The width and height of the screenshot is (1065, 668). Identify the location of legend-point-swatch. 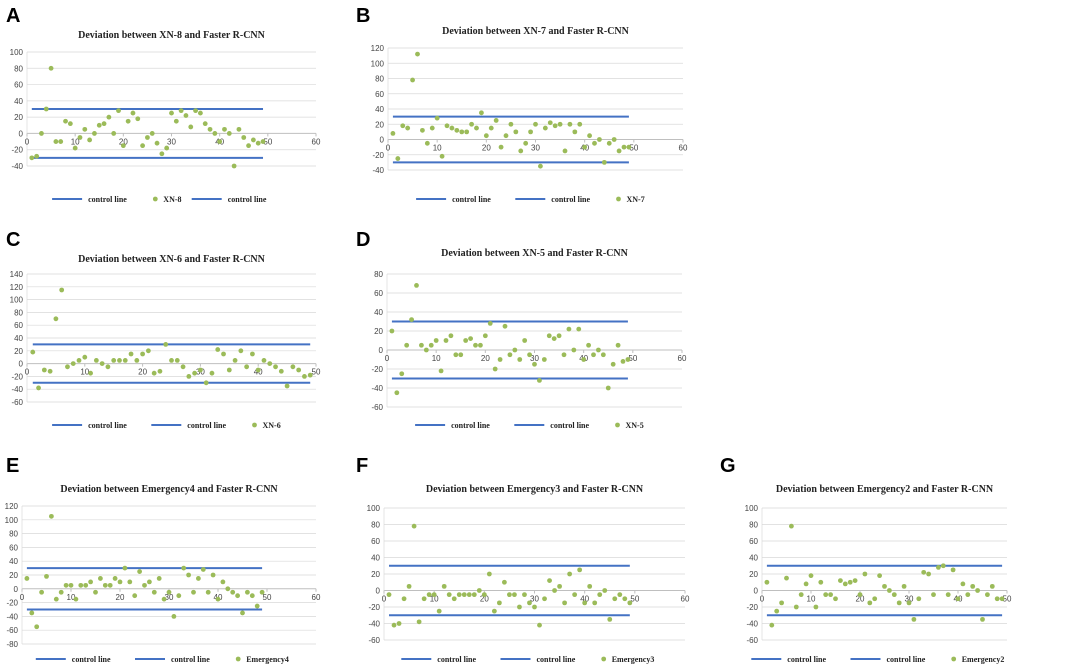
(618, 199).